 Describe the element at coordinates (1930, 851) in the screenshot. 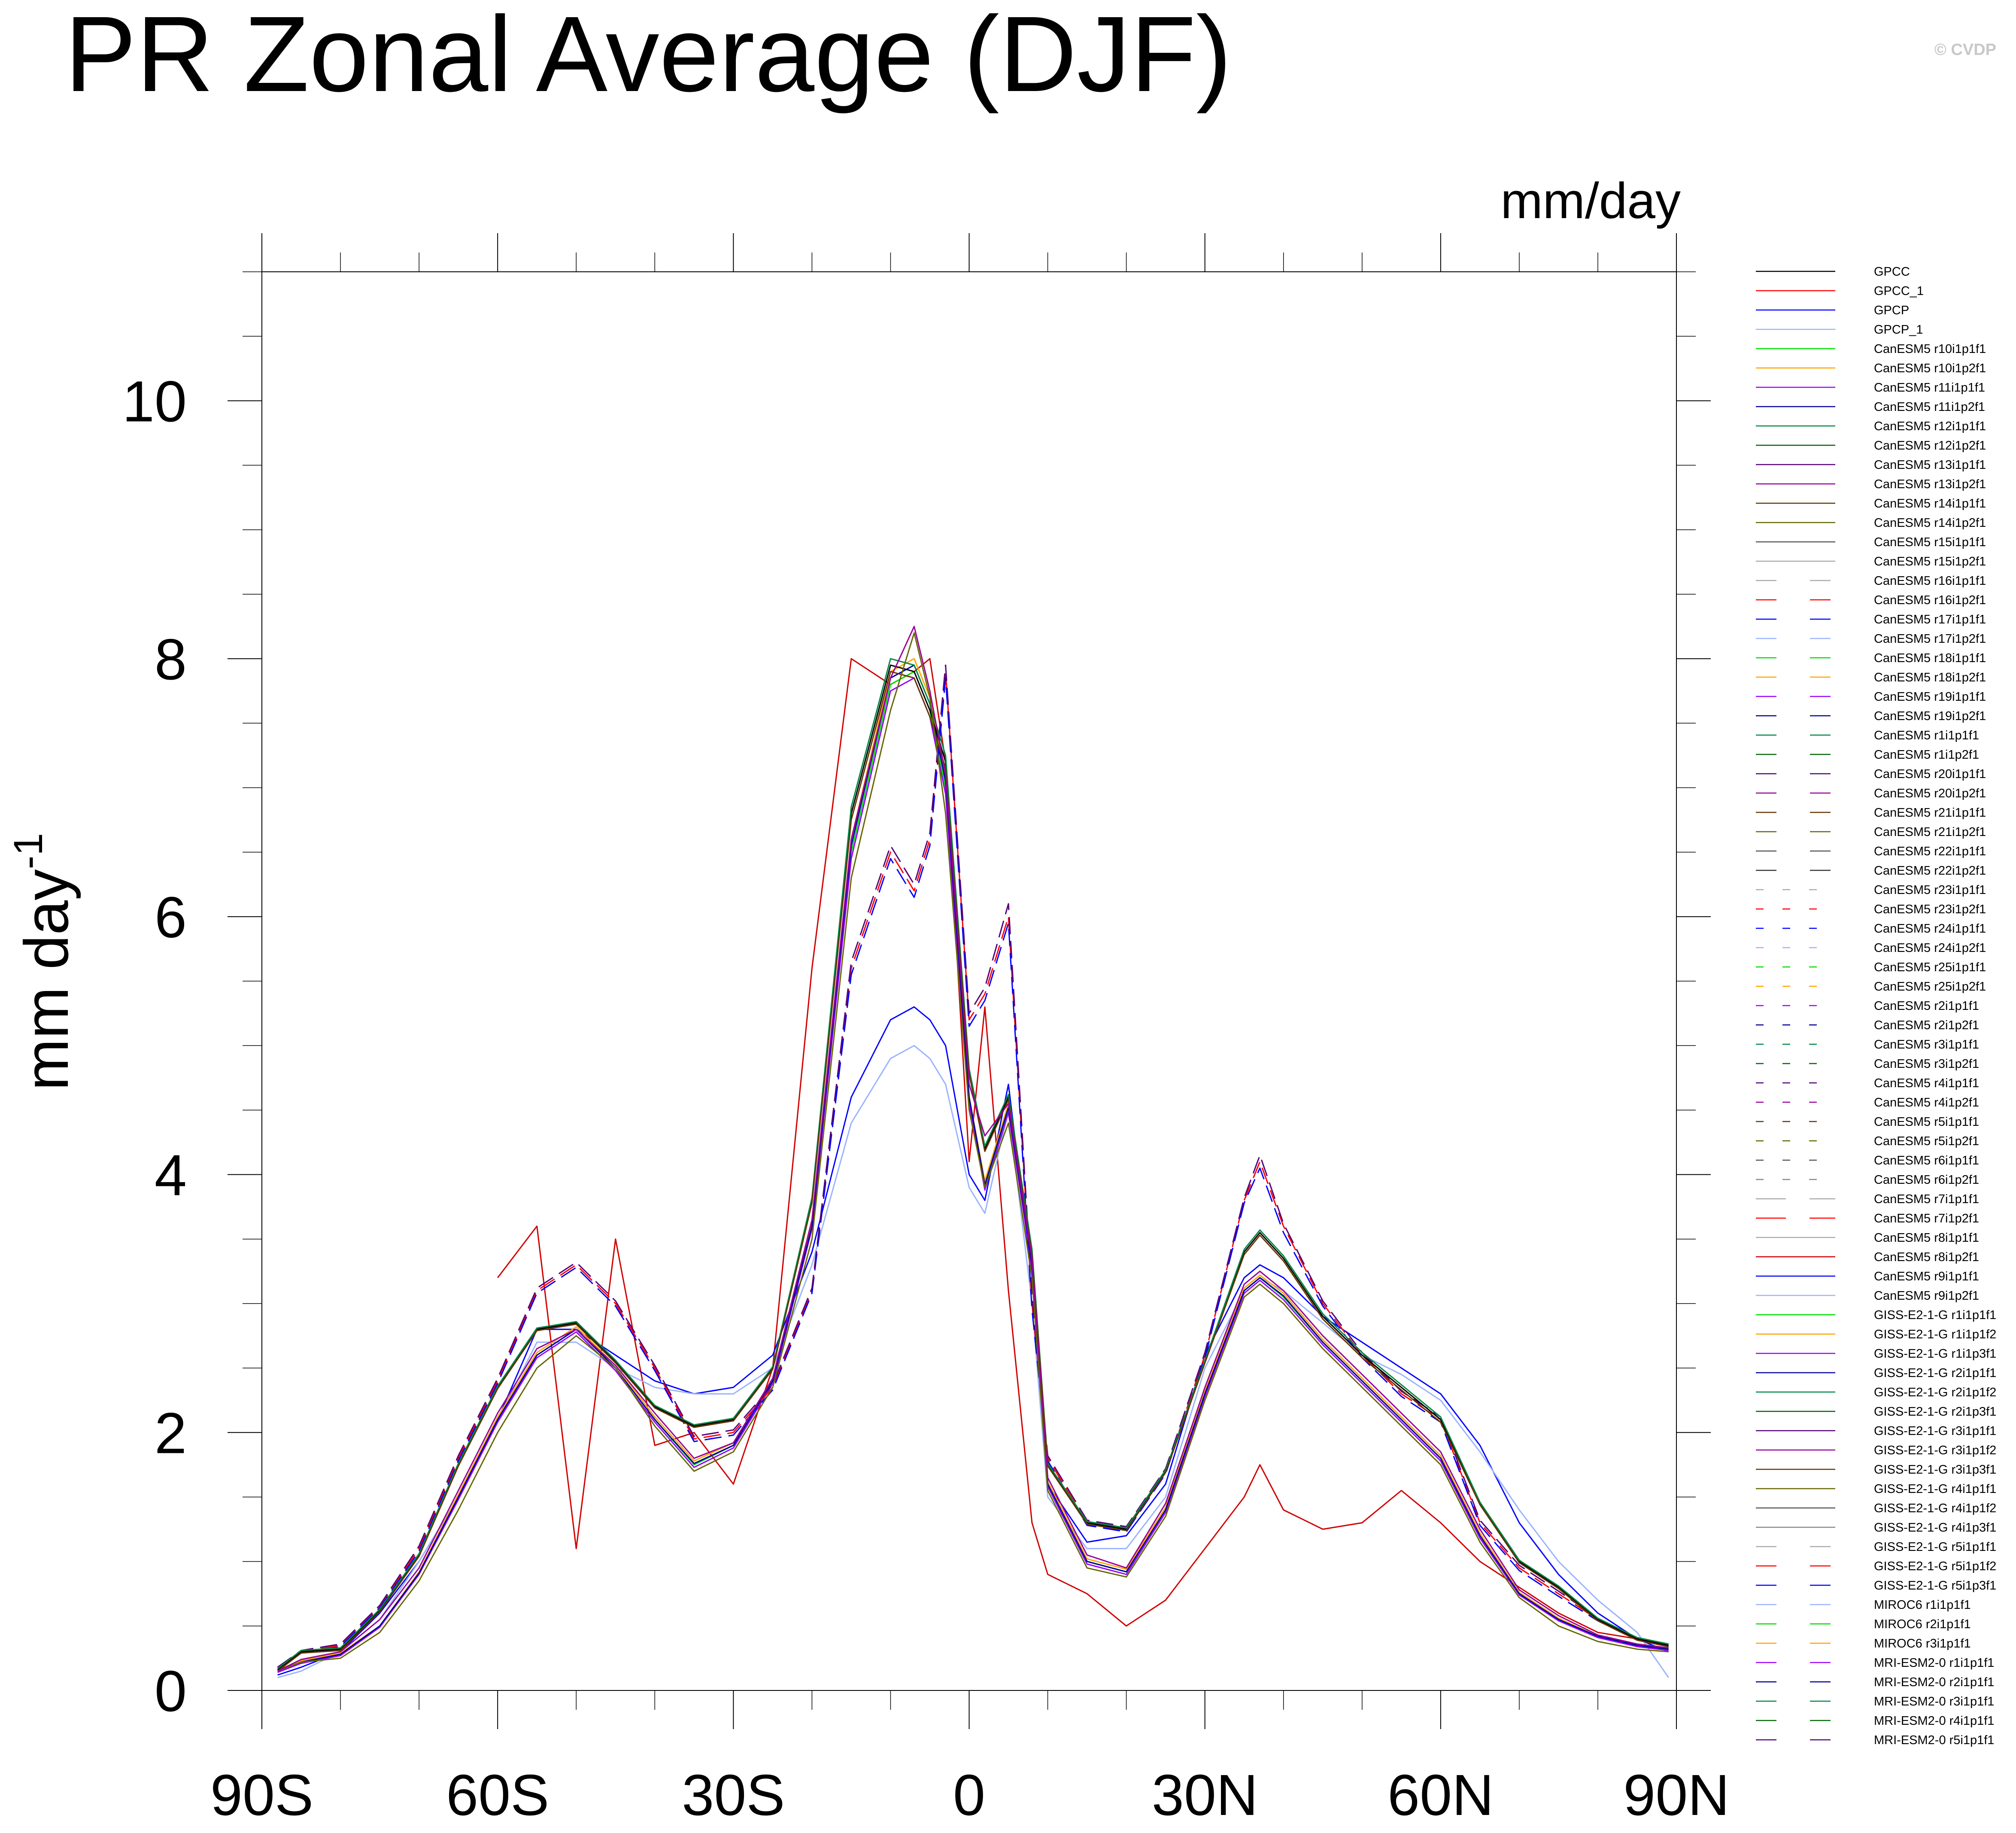

I see `legend-label: CanESM5 r22i1p1f1` at that location.